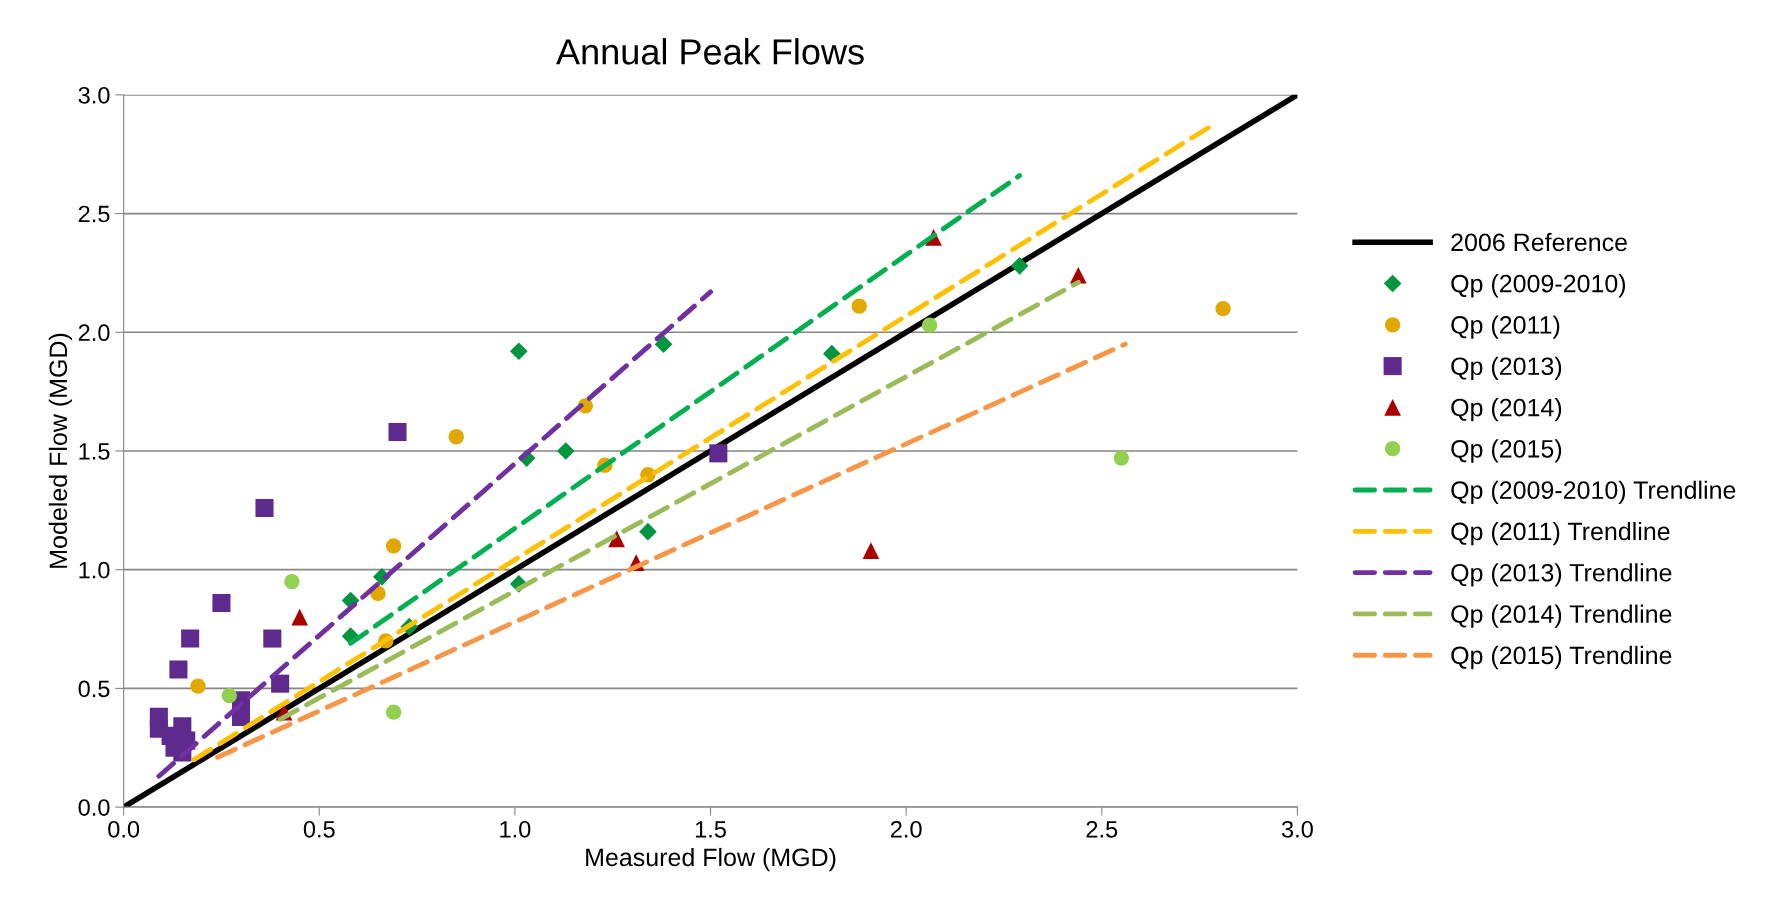 This screenshot has height=912, width=1792. I want to click on y-axis-title: Modeled Flow (MGD), so click(60, 450).